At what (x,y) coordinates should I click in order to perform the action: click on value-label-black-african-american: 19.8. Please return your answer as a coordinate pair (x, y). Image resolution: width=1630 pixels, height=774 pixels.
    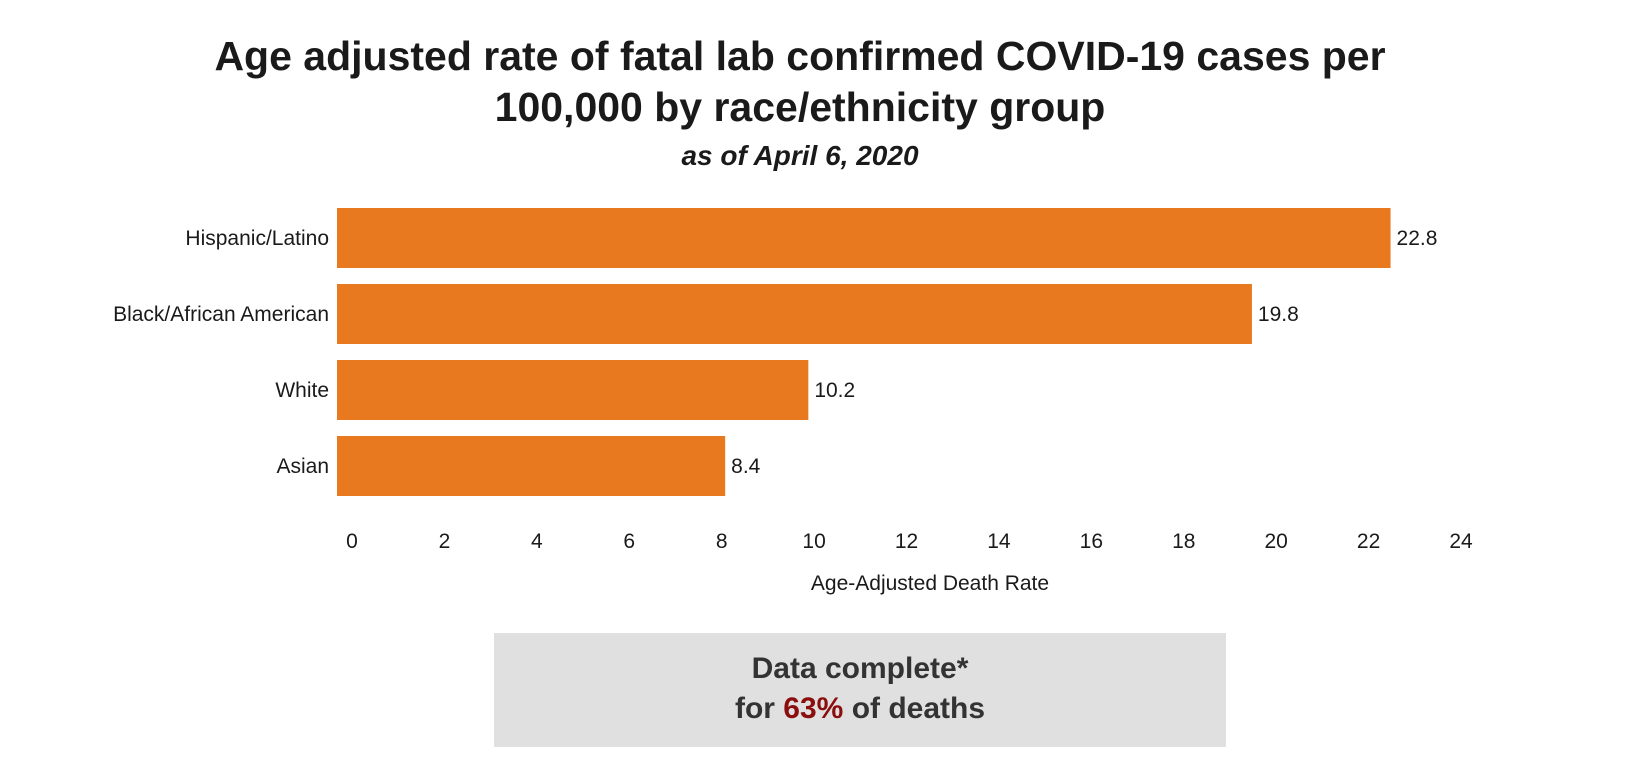
    Looking at the image, I should click on (1278, 314).